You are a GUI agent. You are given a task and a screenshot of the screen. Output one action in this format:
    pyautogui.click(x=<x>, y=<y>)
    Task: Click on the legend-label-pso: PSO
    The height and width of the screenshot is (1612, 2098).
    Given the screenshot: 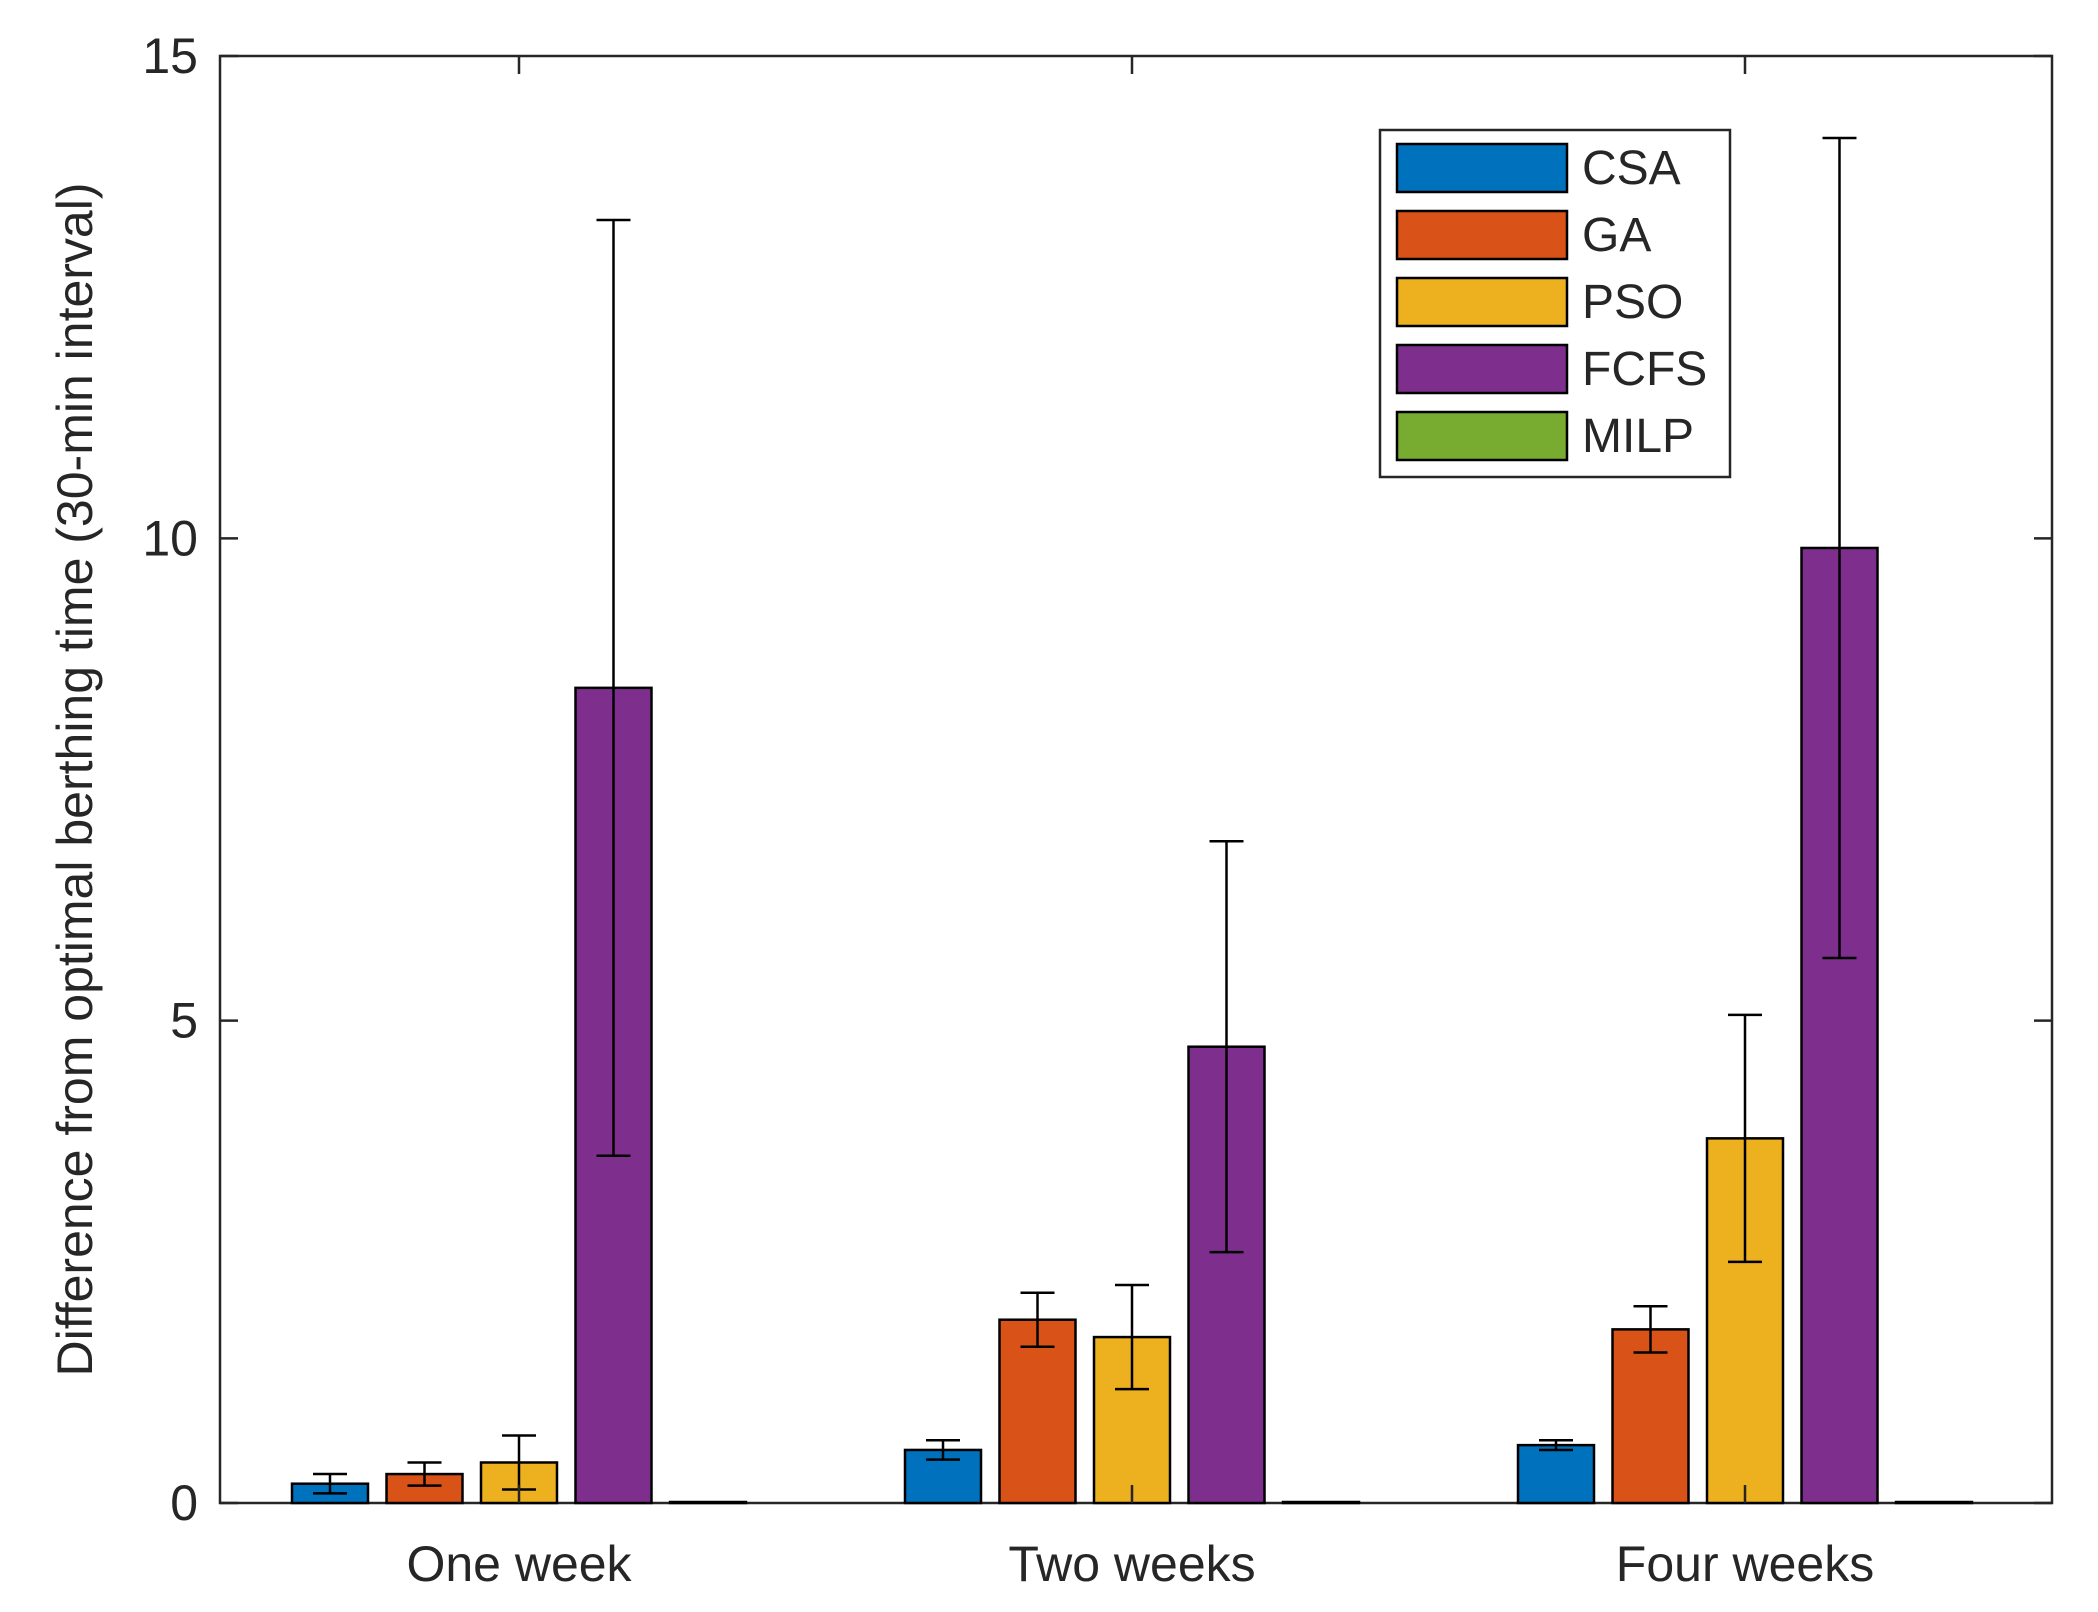 What is the action you would take?
    pyautogui.click(x=1632, y=302)
    